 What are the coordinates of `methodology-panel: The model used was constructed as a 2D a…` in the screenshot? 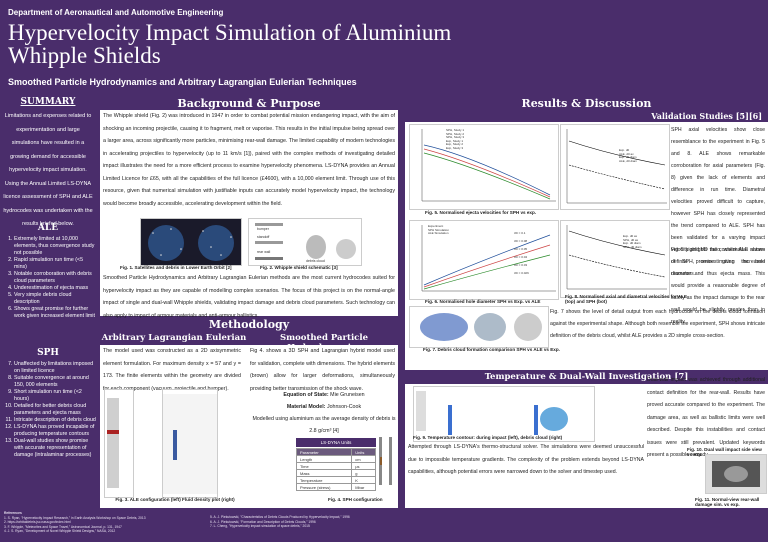 It's located at (249, 426).